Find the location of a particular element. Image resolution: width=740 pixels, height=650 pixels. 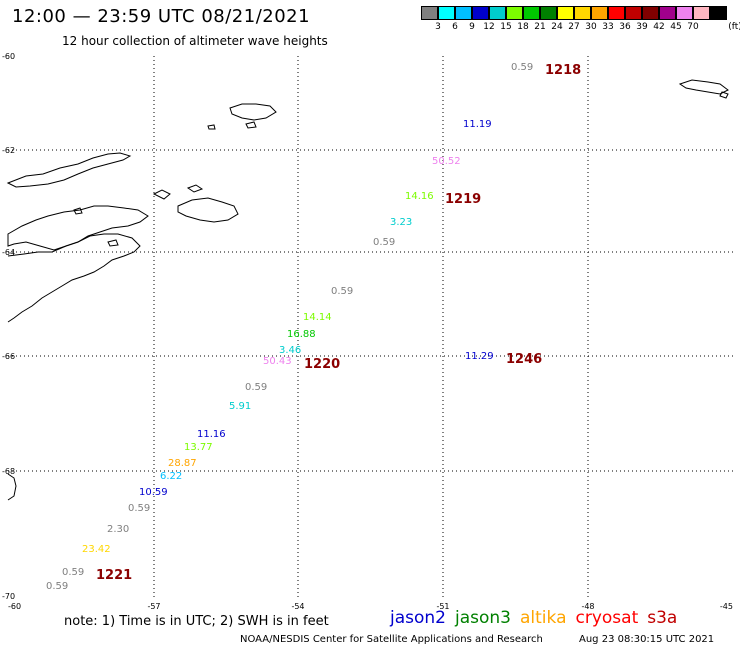

joinville-island-group is located at coordinates (78, 228).